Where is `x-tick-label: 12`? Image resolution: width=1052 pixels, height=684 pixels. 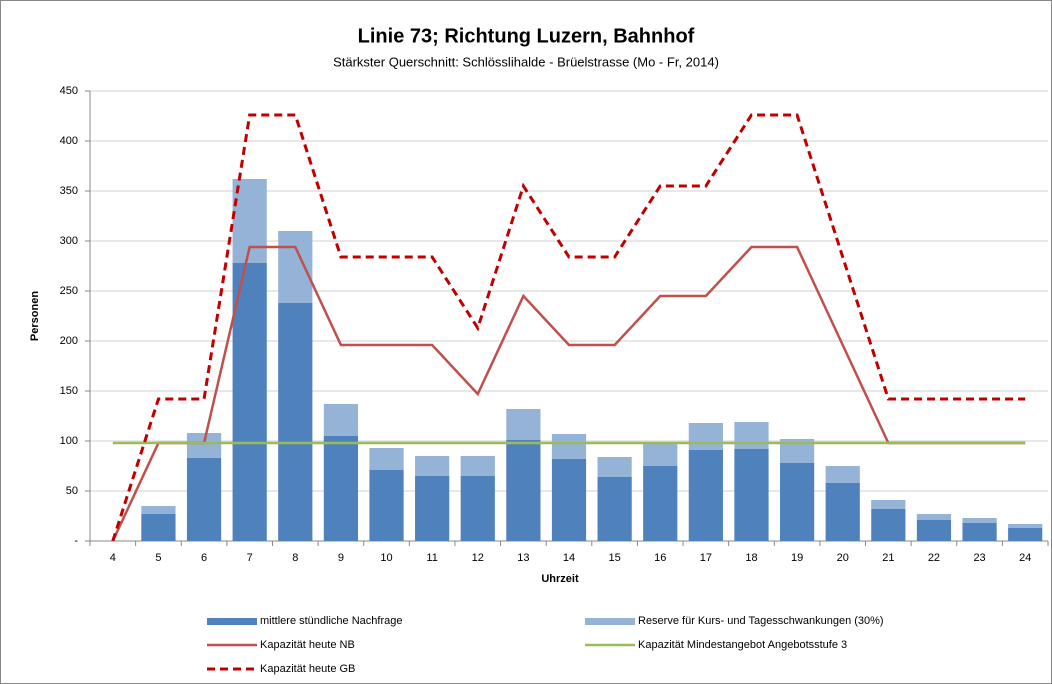 x-tick-label: 12 is located at coordinates (478, 558).